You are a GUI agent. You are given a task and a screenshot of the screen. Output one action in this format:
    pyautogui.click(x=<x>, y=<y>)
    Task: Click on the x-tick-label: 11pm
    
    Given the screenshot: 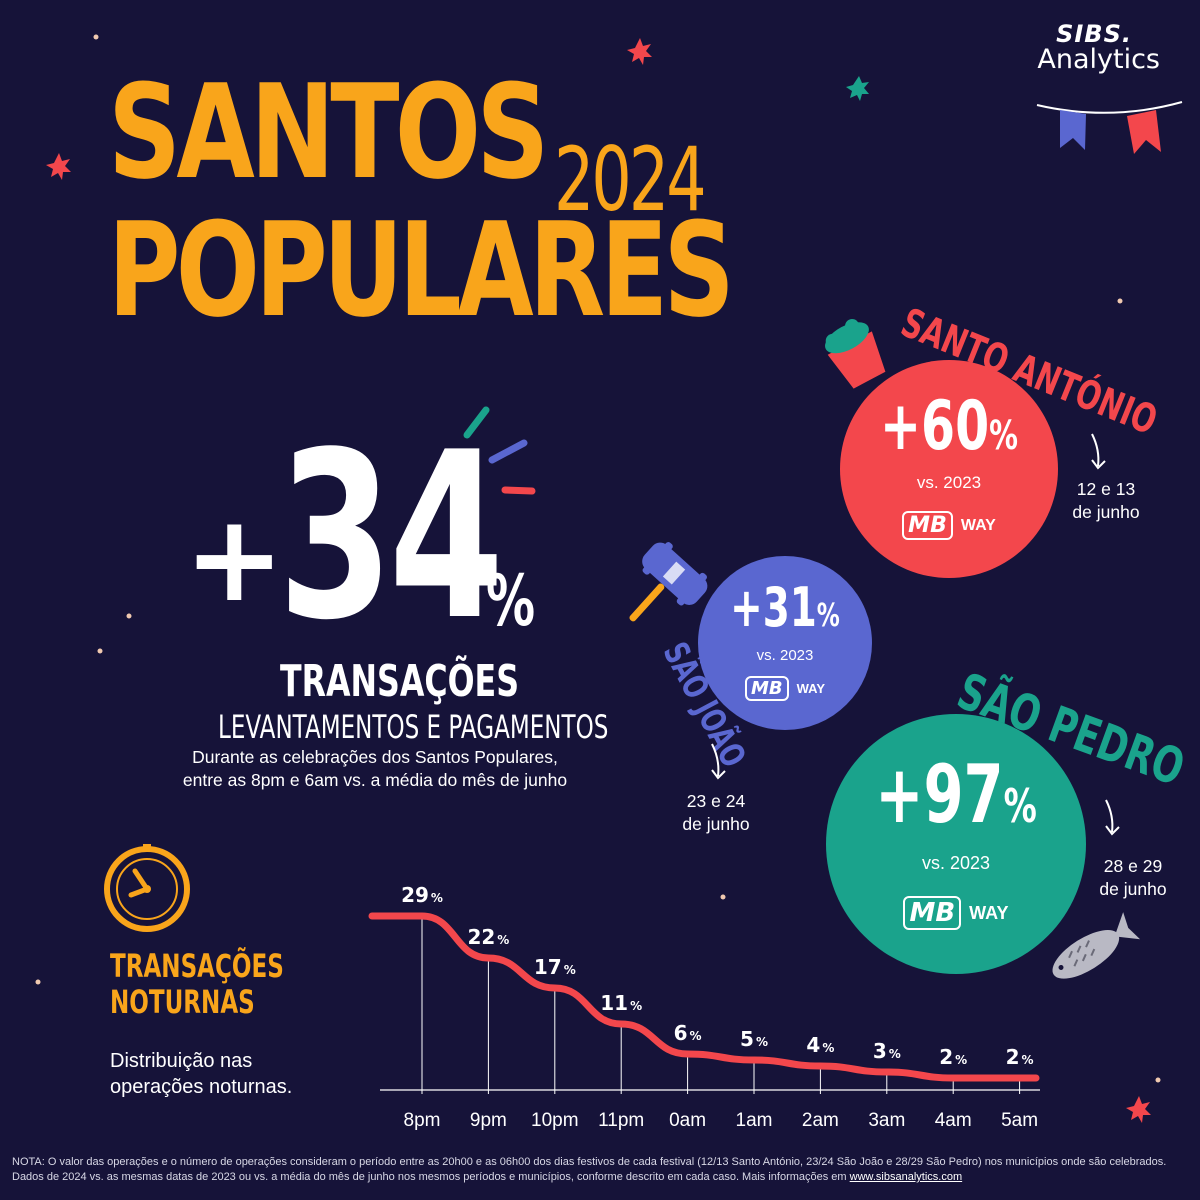 What is the action you would take?
    pyautogui.click(x=621, y=1120)
    